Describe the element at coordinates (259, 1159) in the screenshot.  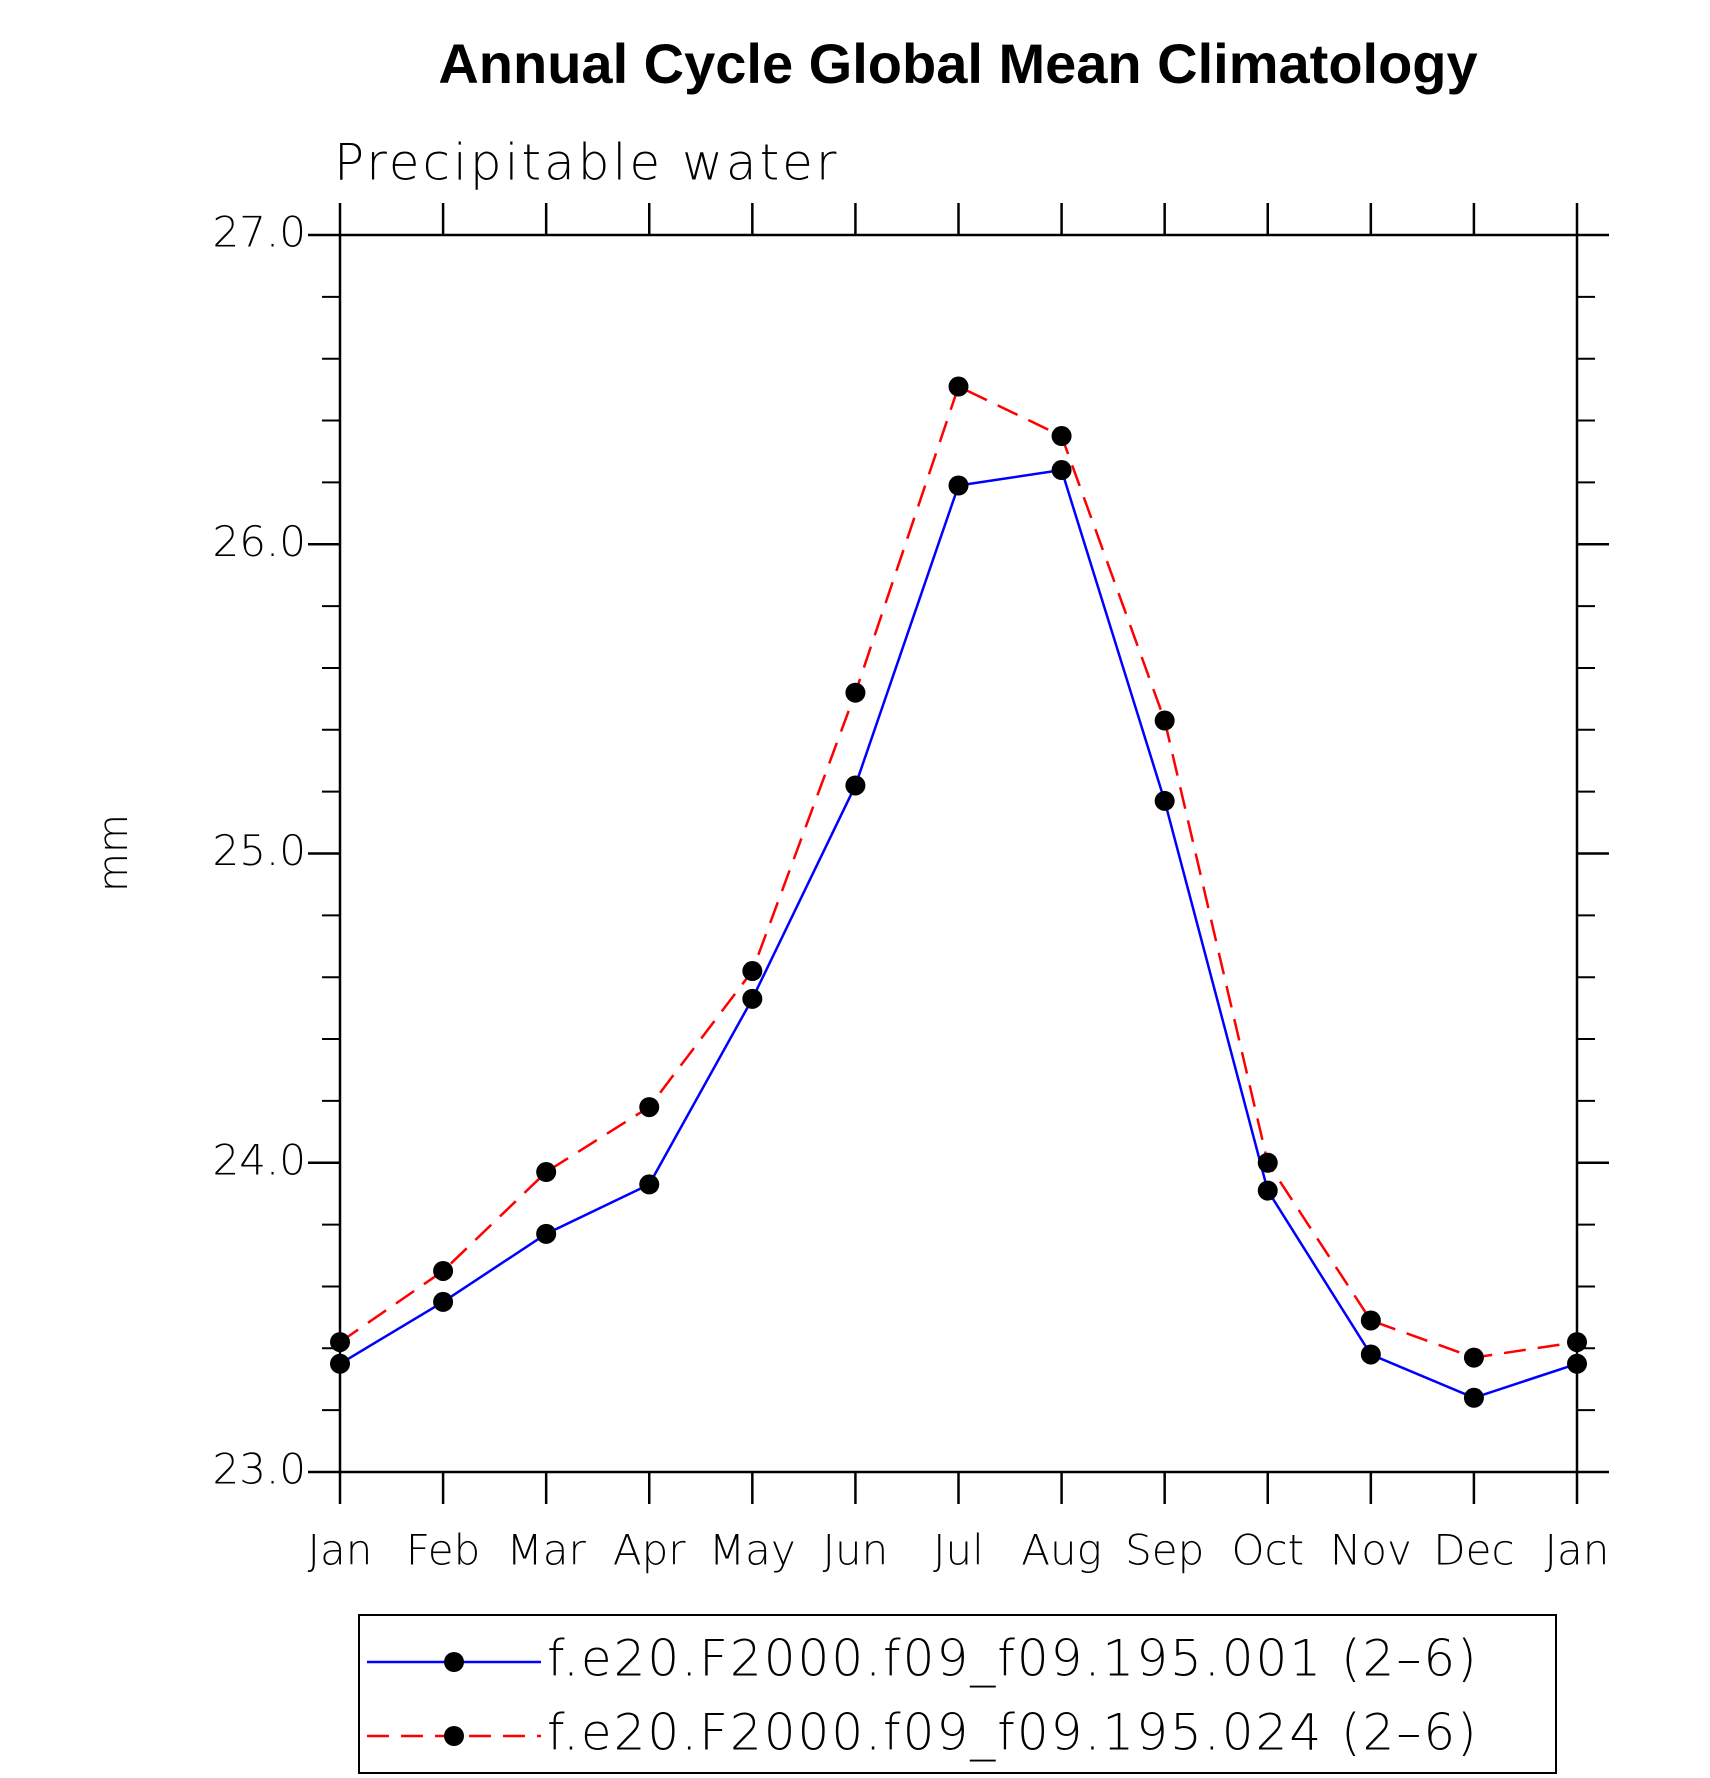
I see `y-tick-label: 24.0` at that location.